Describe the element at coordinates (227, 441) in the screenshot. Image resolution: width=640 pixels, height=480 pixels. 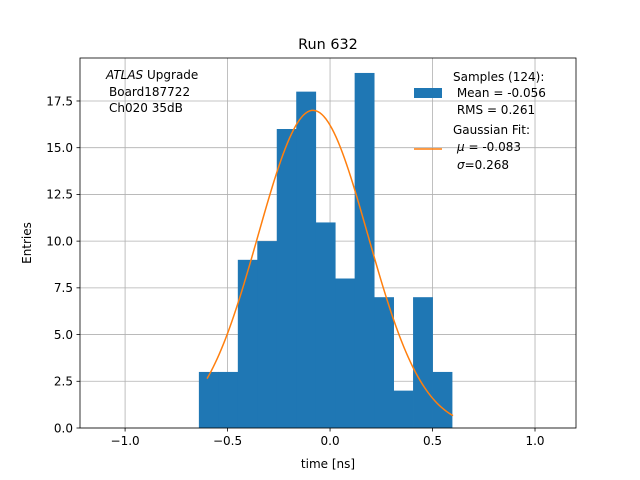
I see `x-tick-label-1: −0.5` at that location.